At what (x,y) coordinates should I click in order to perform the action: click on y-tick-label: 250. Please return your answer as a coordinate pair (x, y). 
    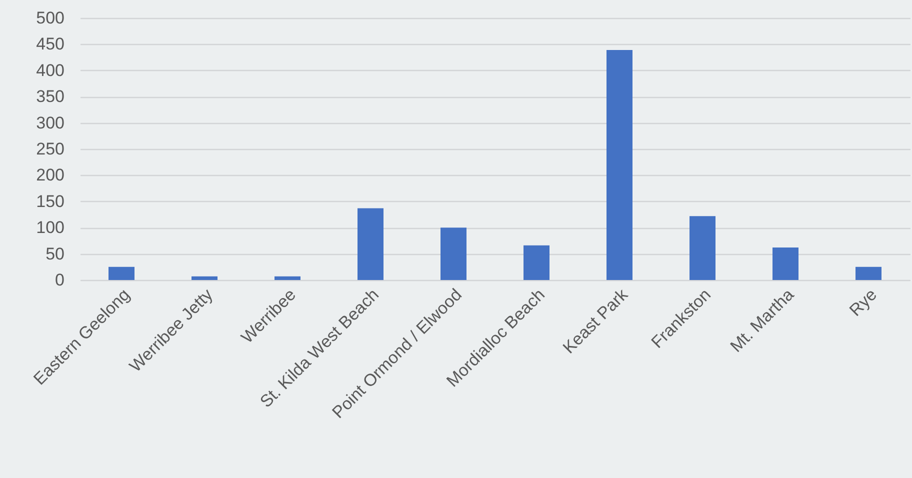
    Looking at the image, I should click on (50, 149).